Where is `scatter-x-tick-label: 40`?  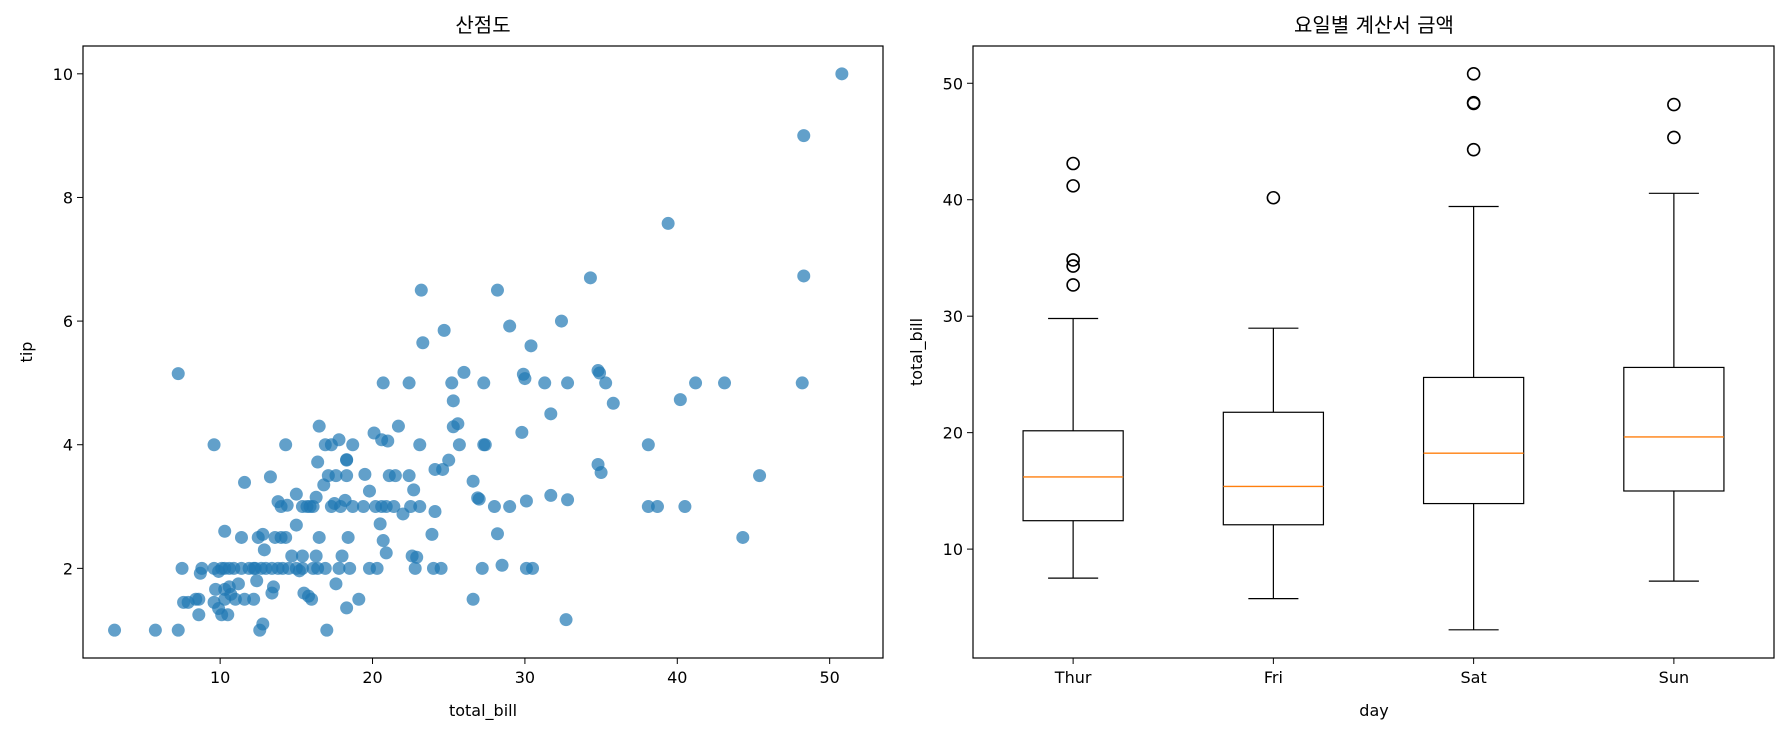 scatter-x-tick-label: 40 is located at coordinates (677, 677).